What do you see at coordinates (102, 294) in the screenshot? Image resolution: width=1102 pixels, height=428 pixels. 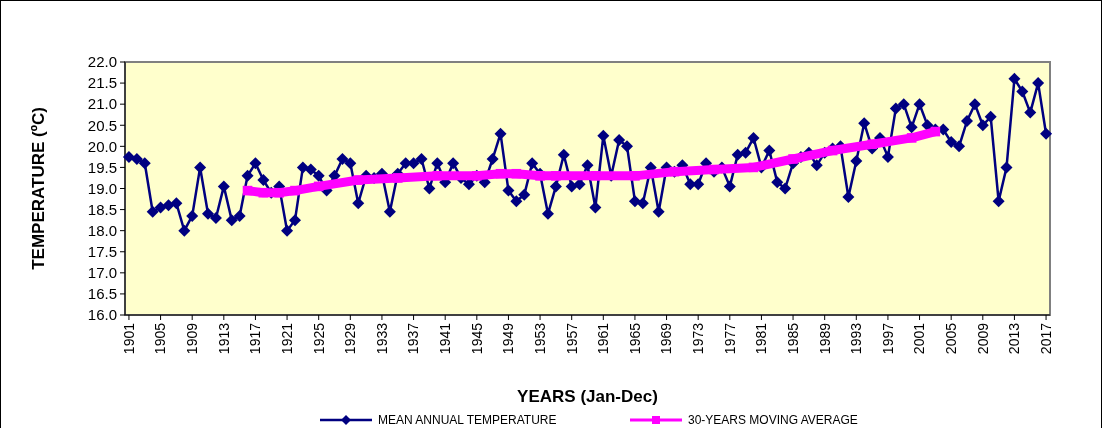 I see `y-tick-label: 16.5` at bounding box center [102, 294].